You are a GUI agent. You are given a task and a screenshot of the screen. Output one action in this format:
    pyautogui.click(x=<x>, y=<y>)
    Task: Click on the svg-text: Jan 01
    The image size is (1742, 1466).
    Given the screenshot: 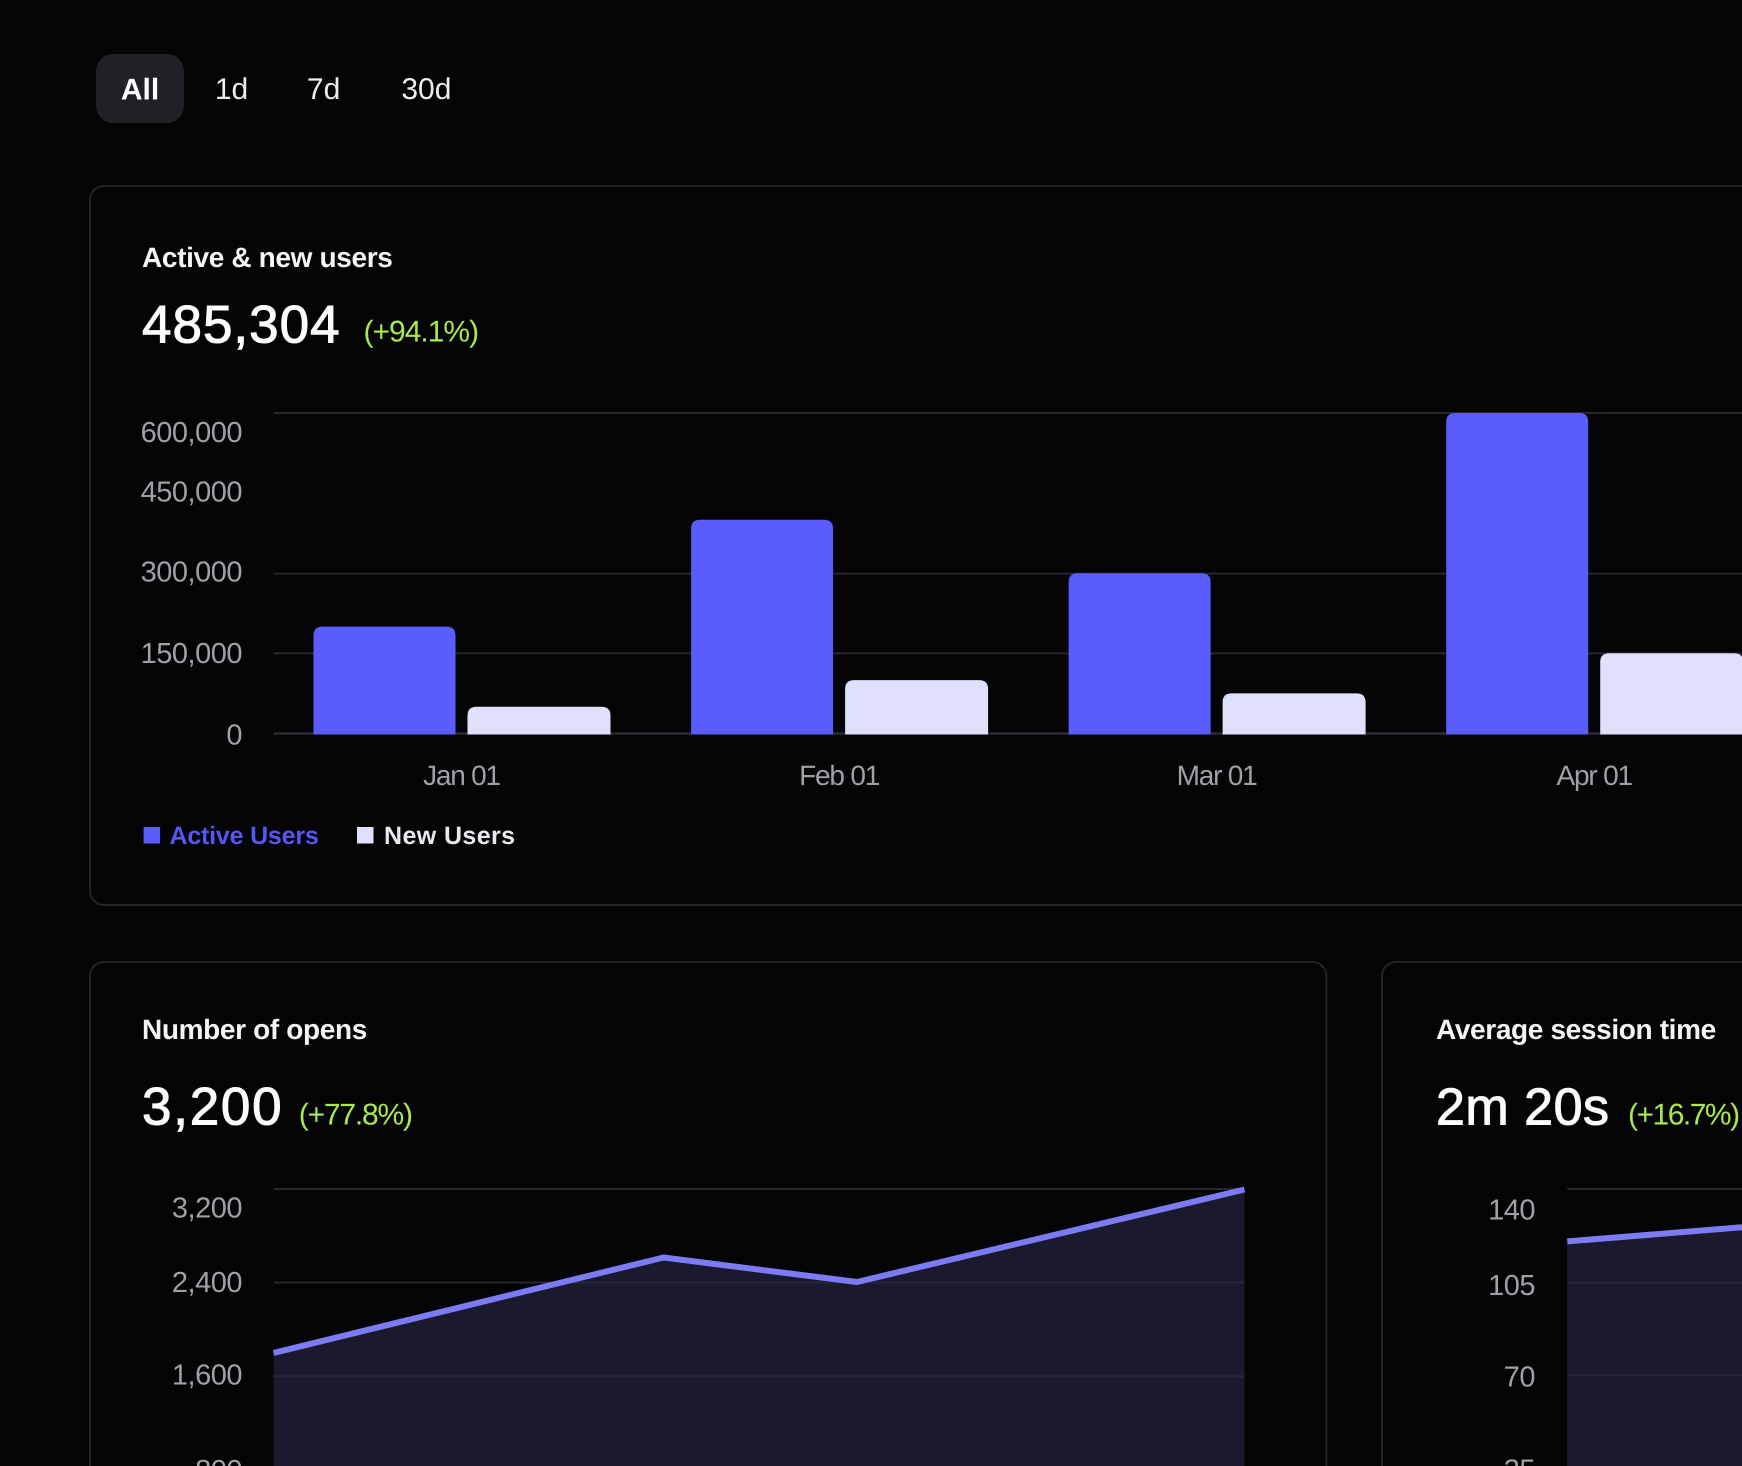 What is the action you would take?
    pyautogui.click(x=461, y=775)
    